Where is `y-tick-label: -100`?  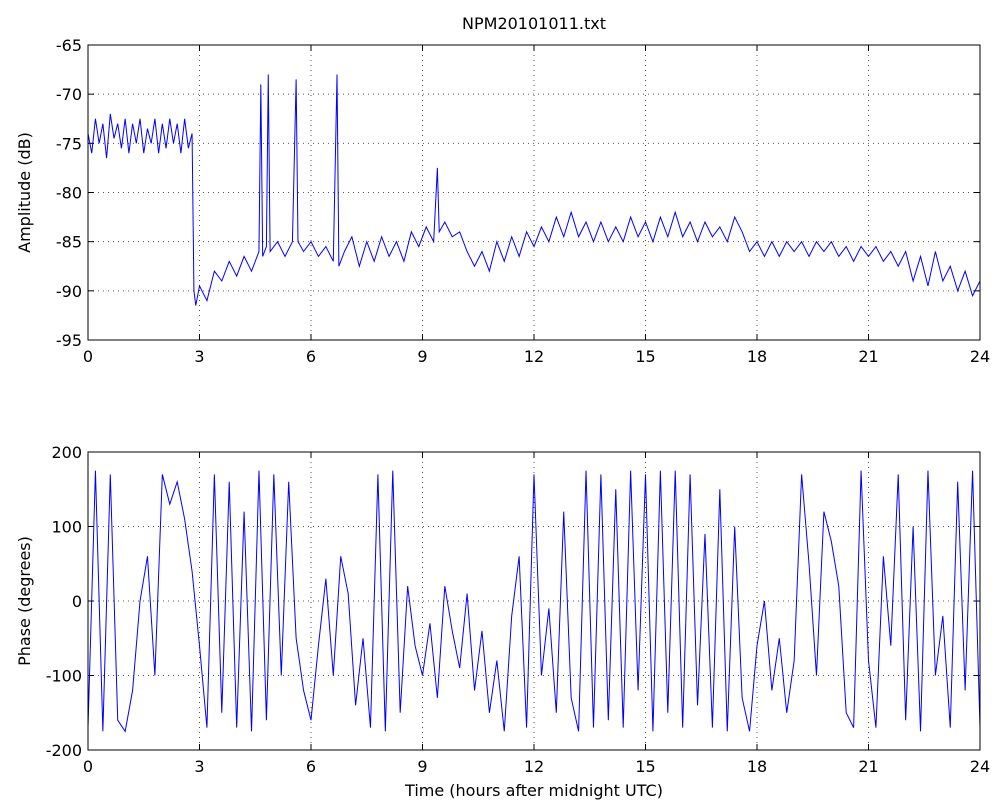 y-tick-label: -100 is located at coordinates (64, 676).